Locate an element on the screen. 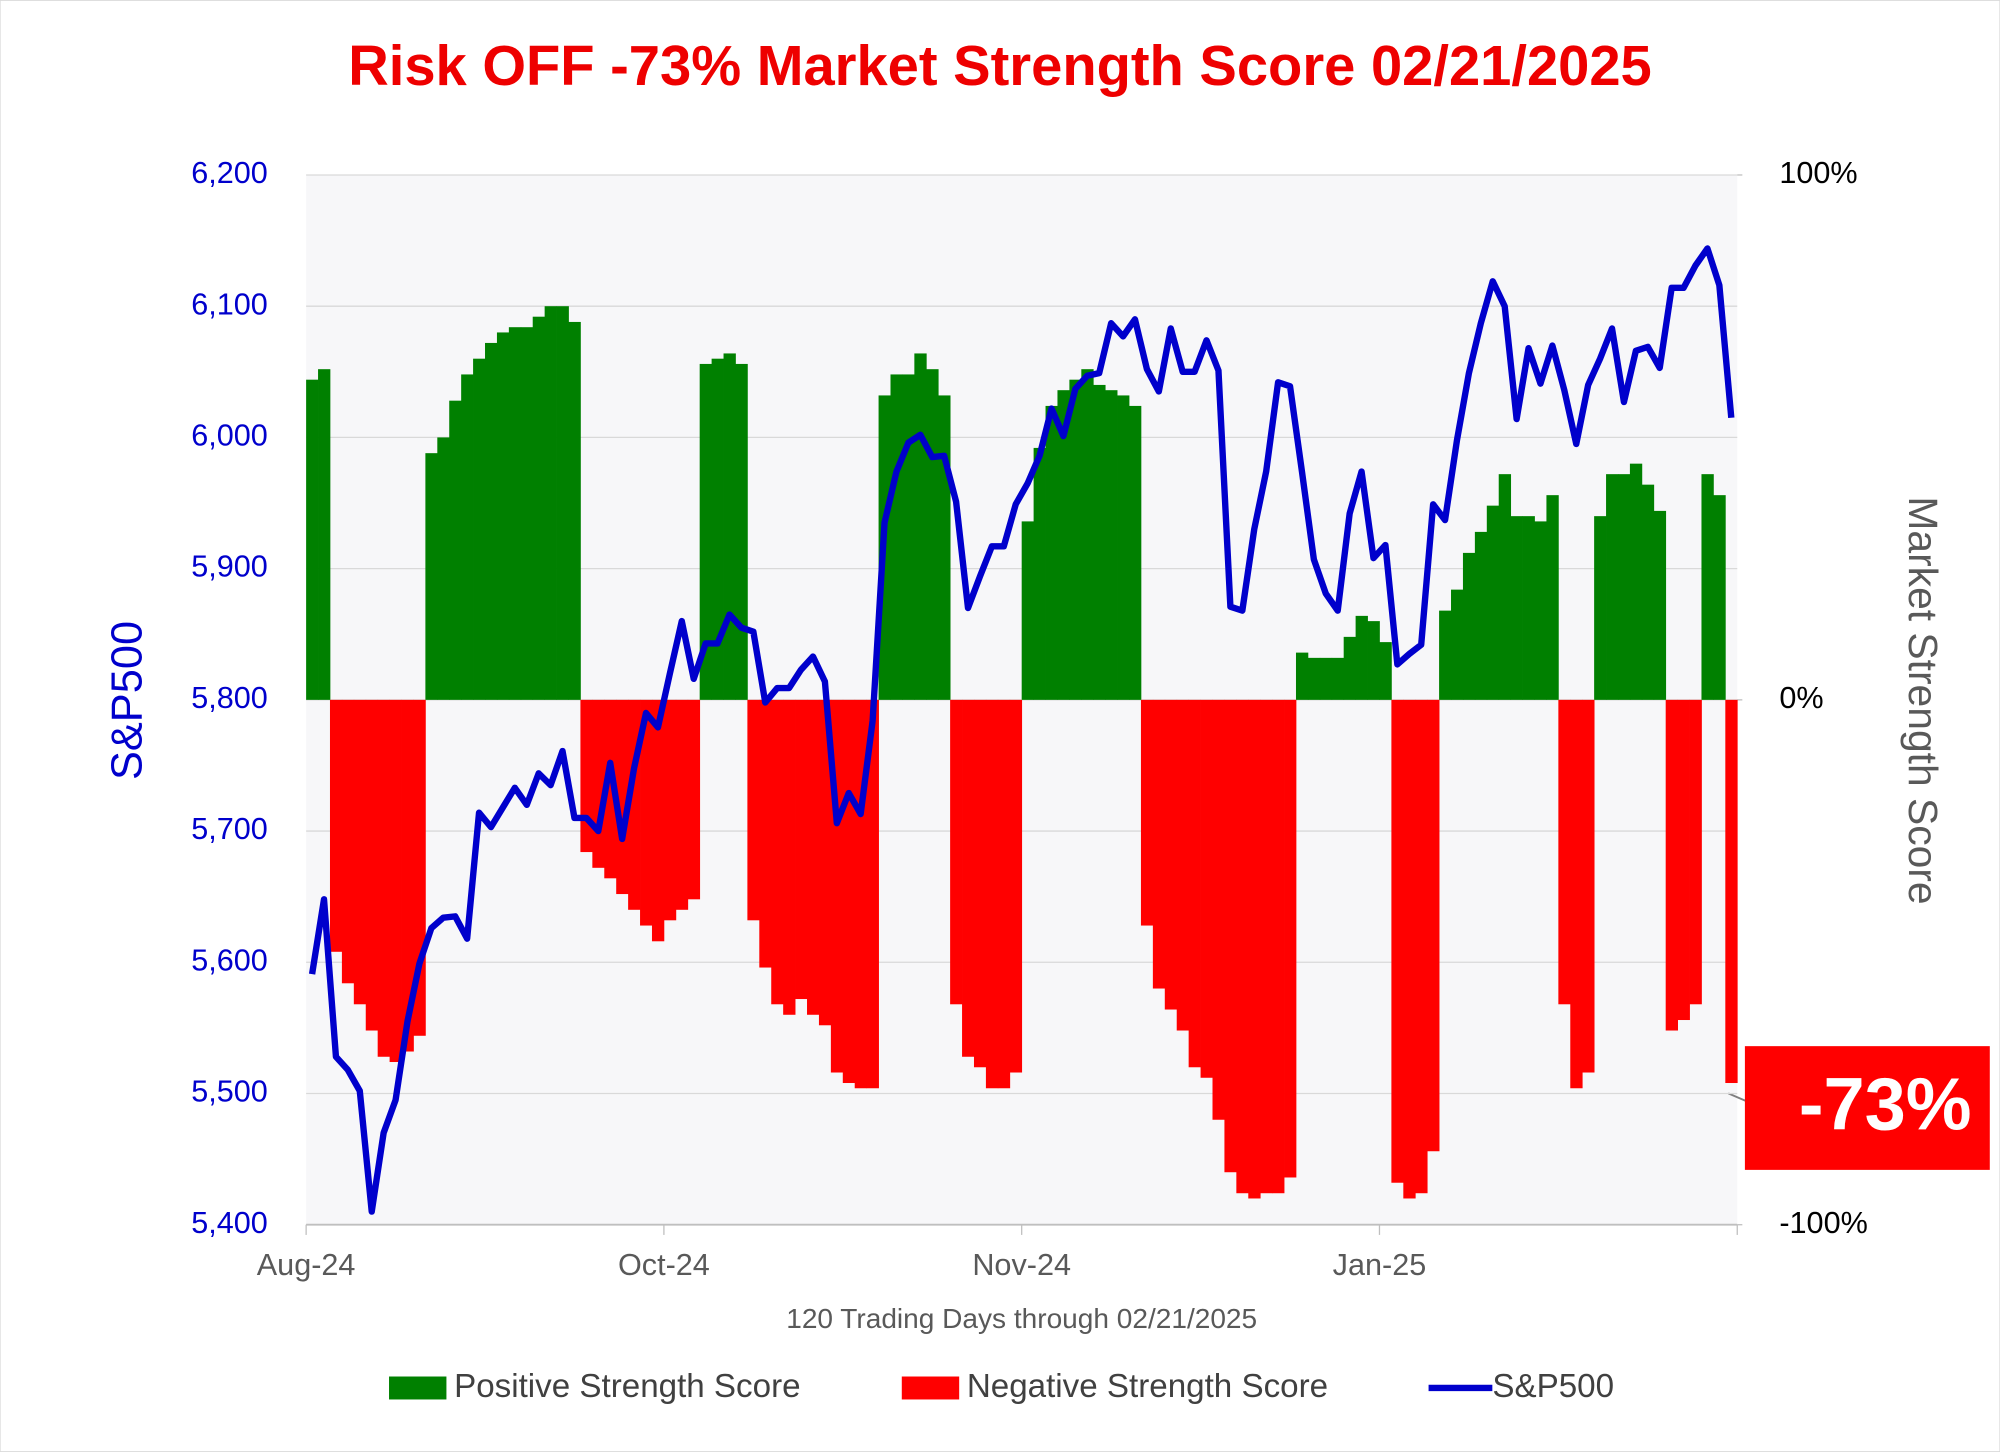 The width and height of the screenshot is (2000, 1452). y-tick-label: 6,100 is located at coordinates (229, 304).